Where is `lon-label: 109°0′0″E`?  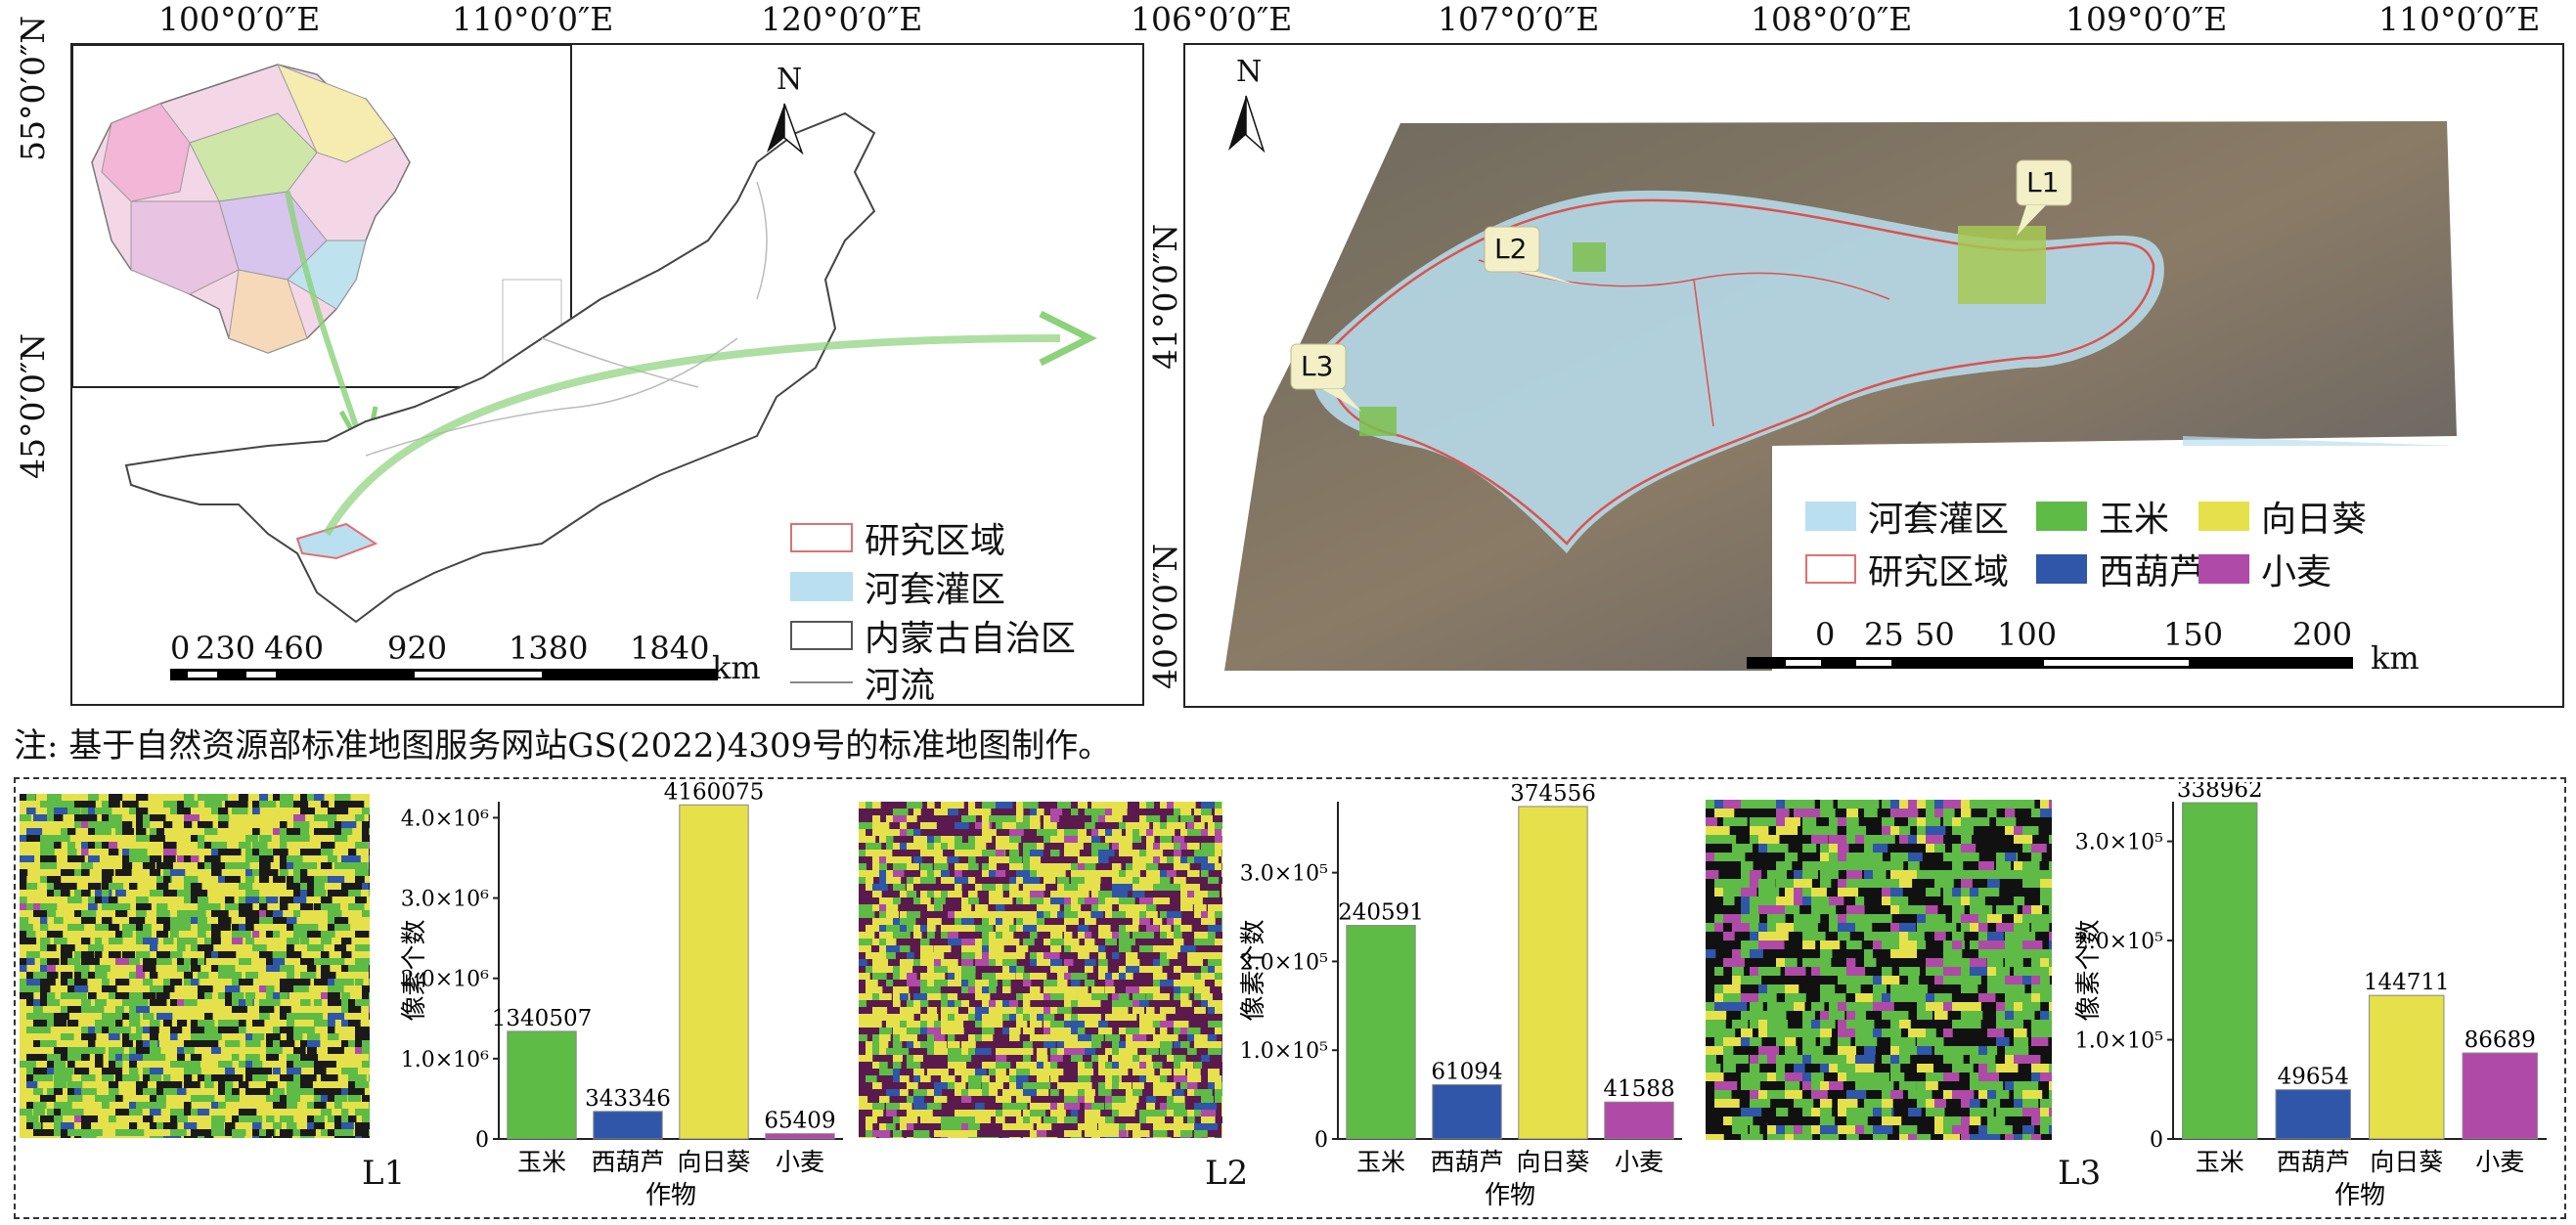
lon-label: 109°0′0″E is located at coordinates (2146, 19).